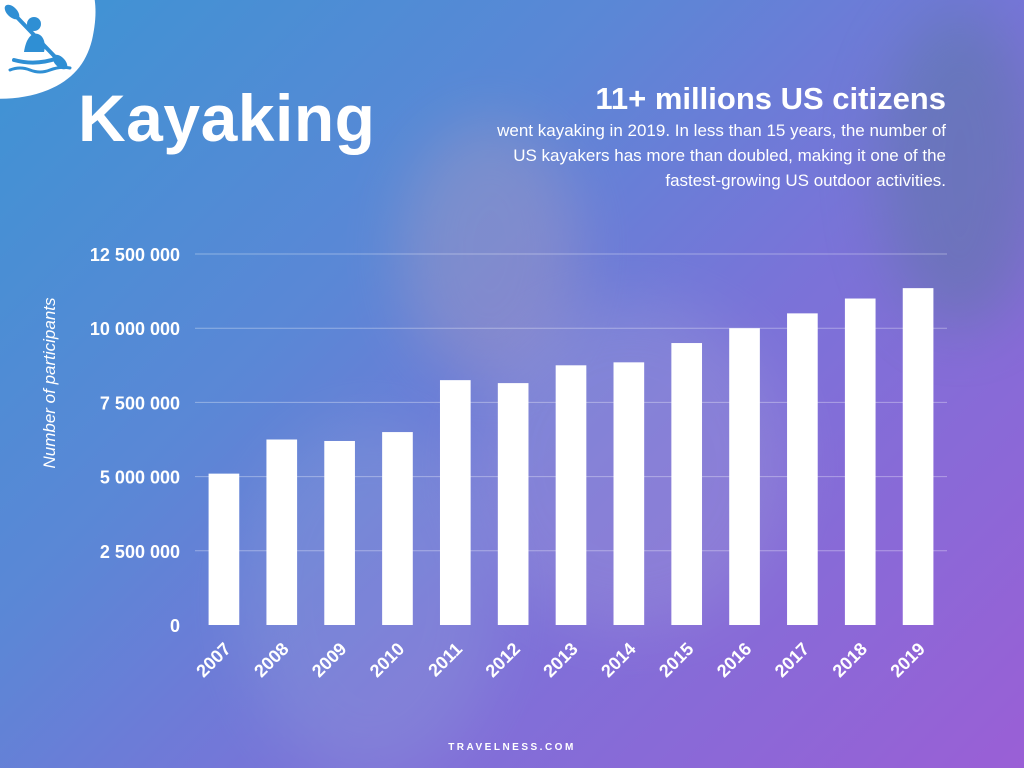 The image size is (1024, 768). What do you see at coordinates (227, 118) in the screenshot?
I see `page-title: Kayaking` at bounding box center [227, 118].